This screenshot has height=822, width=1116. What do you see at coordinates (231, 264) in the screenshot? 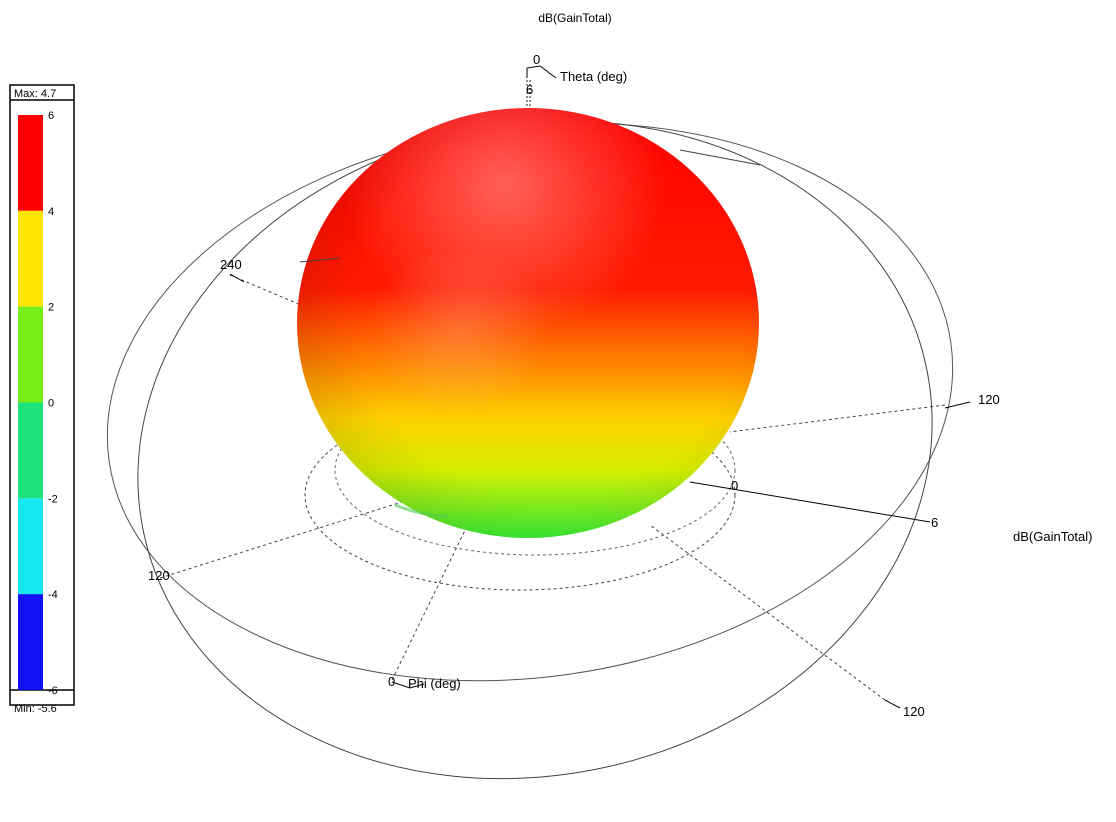
I see `tick-240: 240` at bounding box center [231, 264].